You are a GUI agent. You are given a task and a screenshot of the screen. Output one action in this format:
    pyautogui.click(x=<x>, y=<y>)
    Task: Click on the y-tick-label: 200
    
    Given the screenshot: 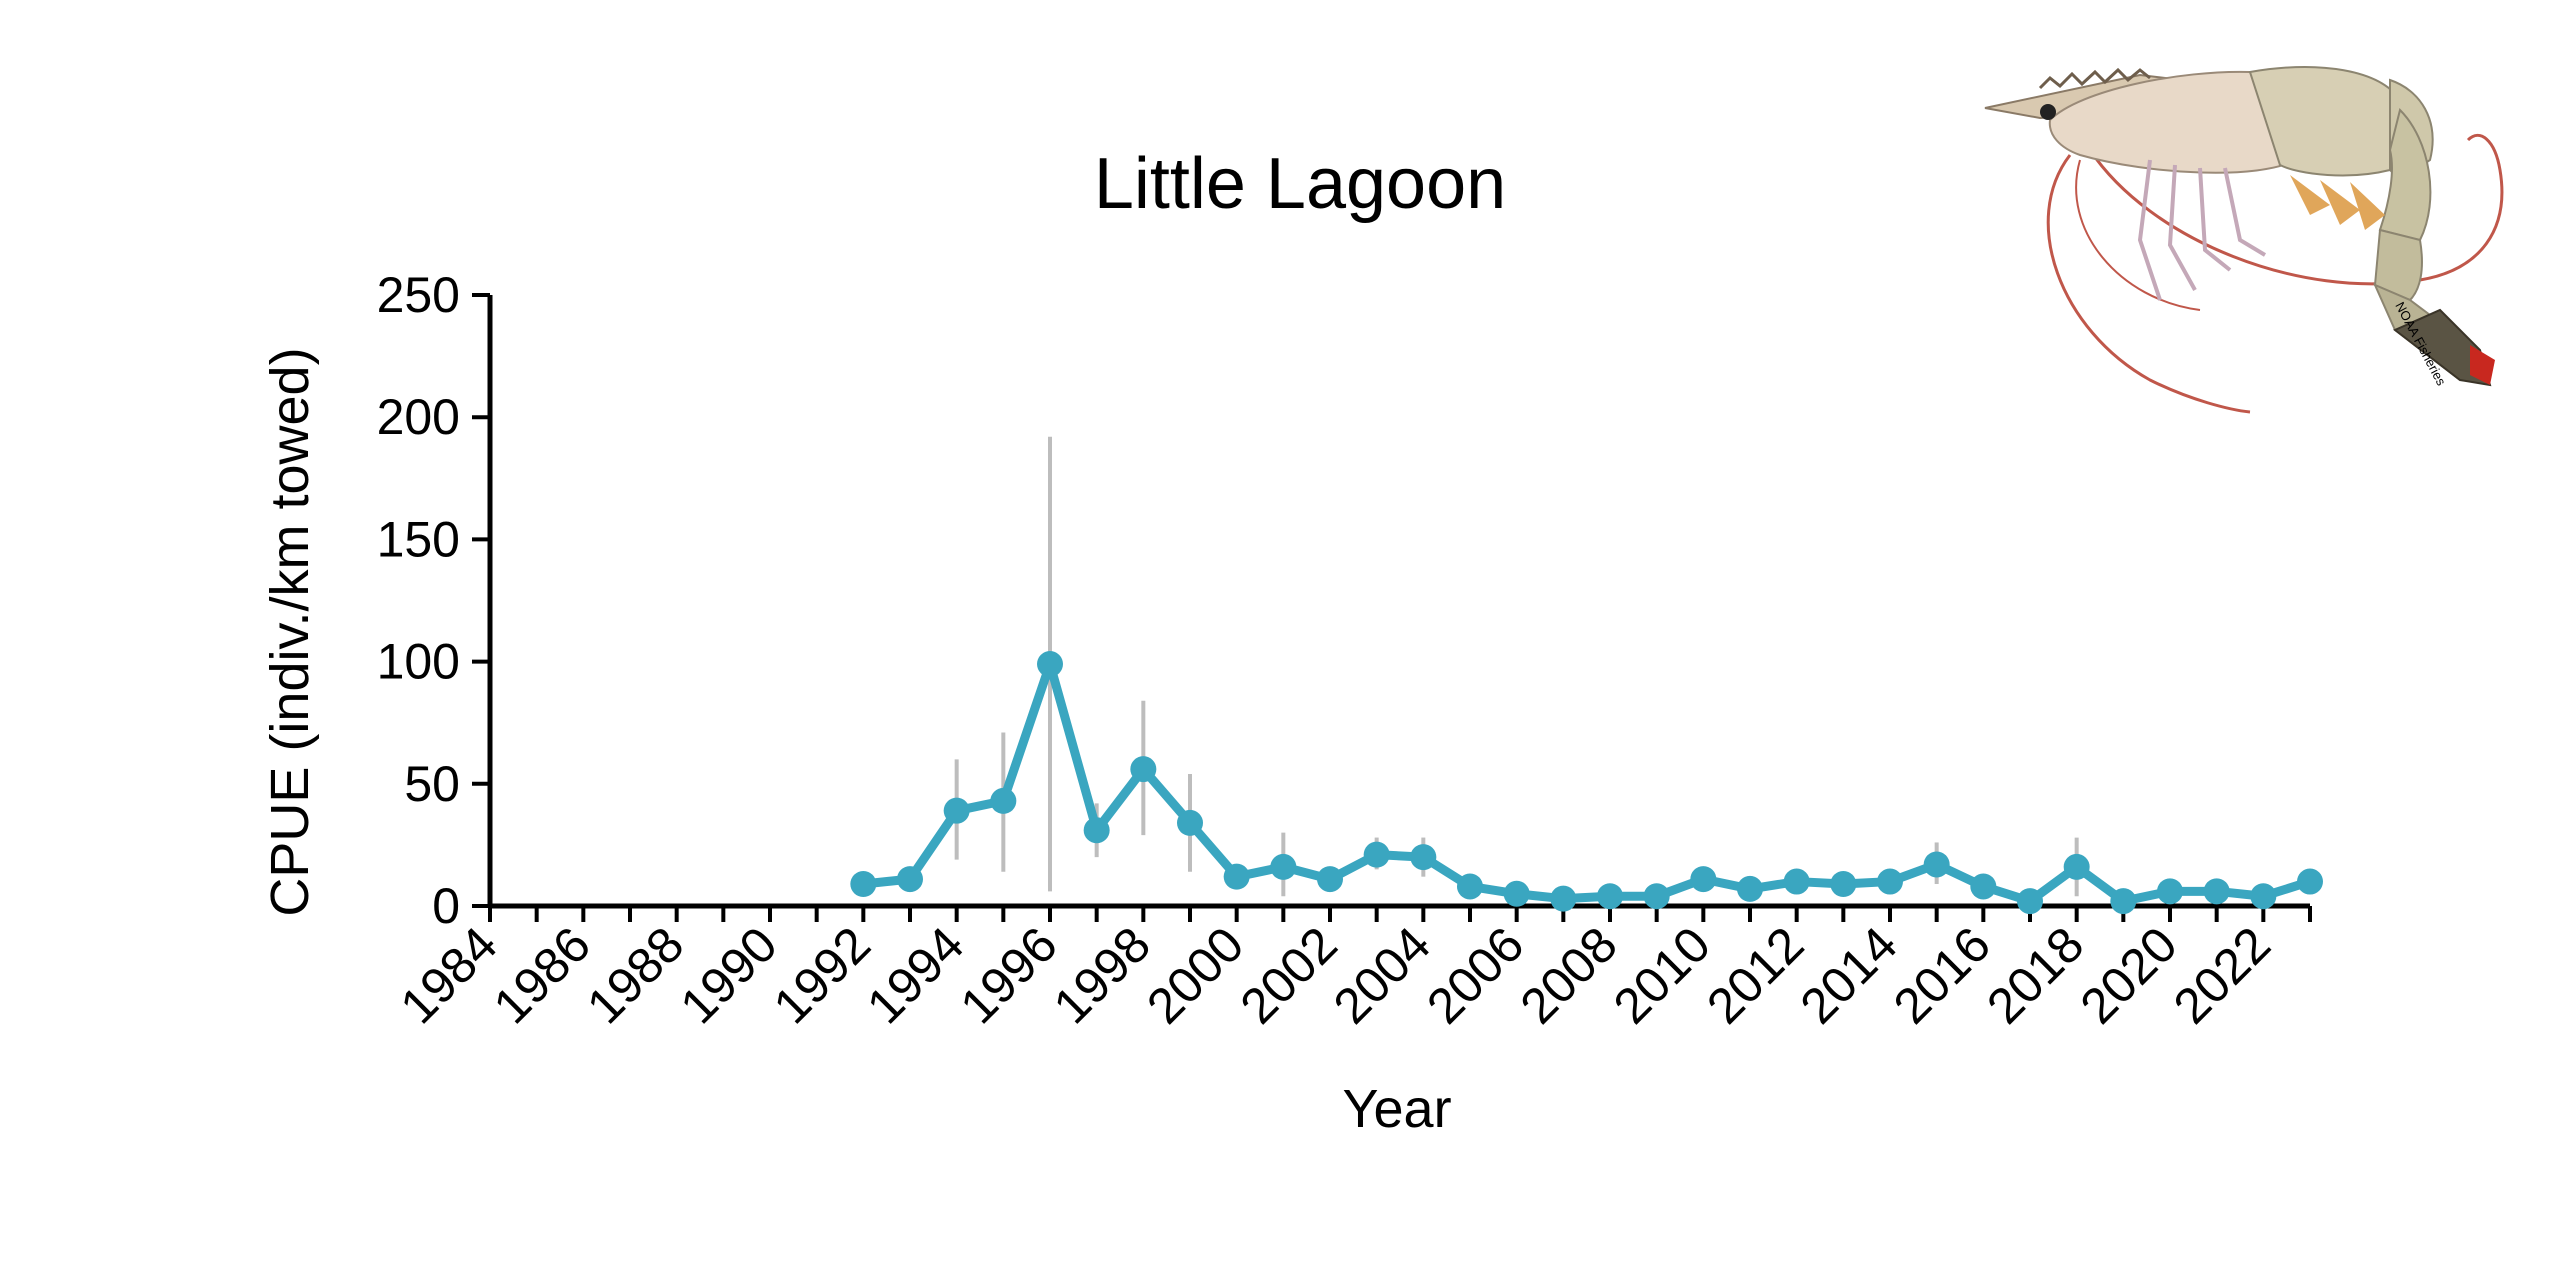 What is the action you would take?
    pyautogui.click(x=418, y=417)
    